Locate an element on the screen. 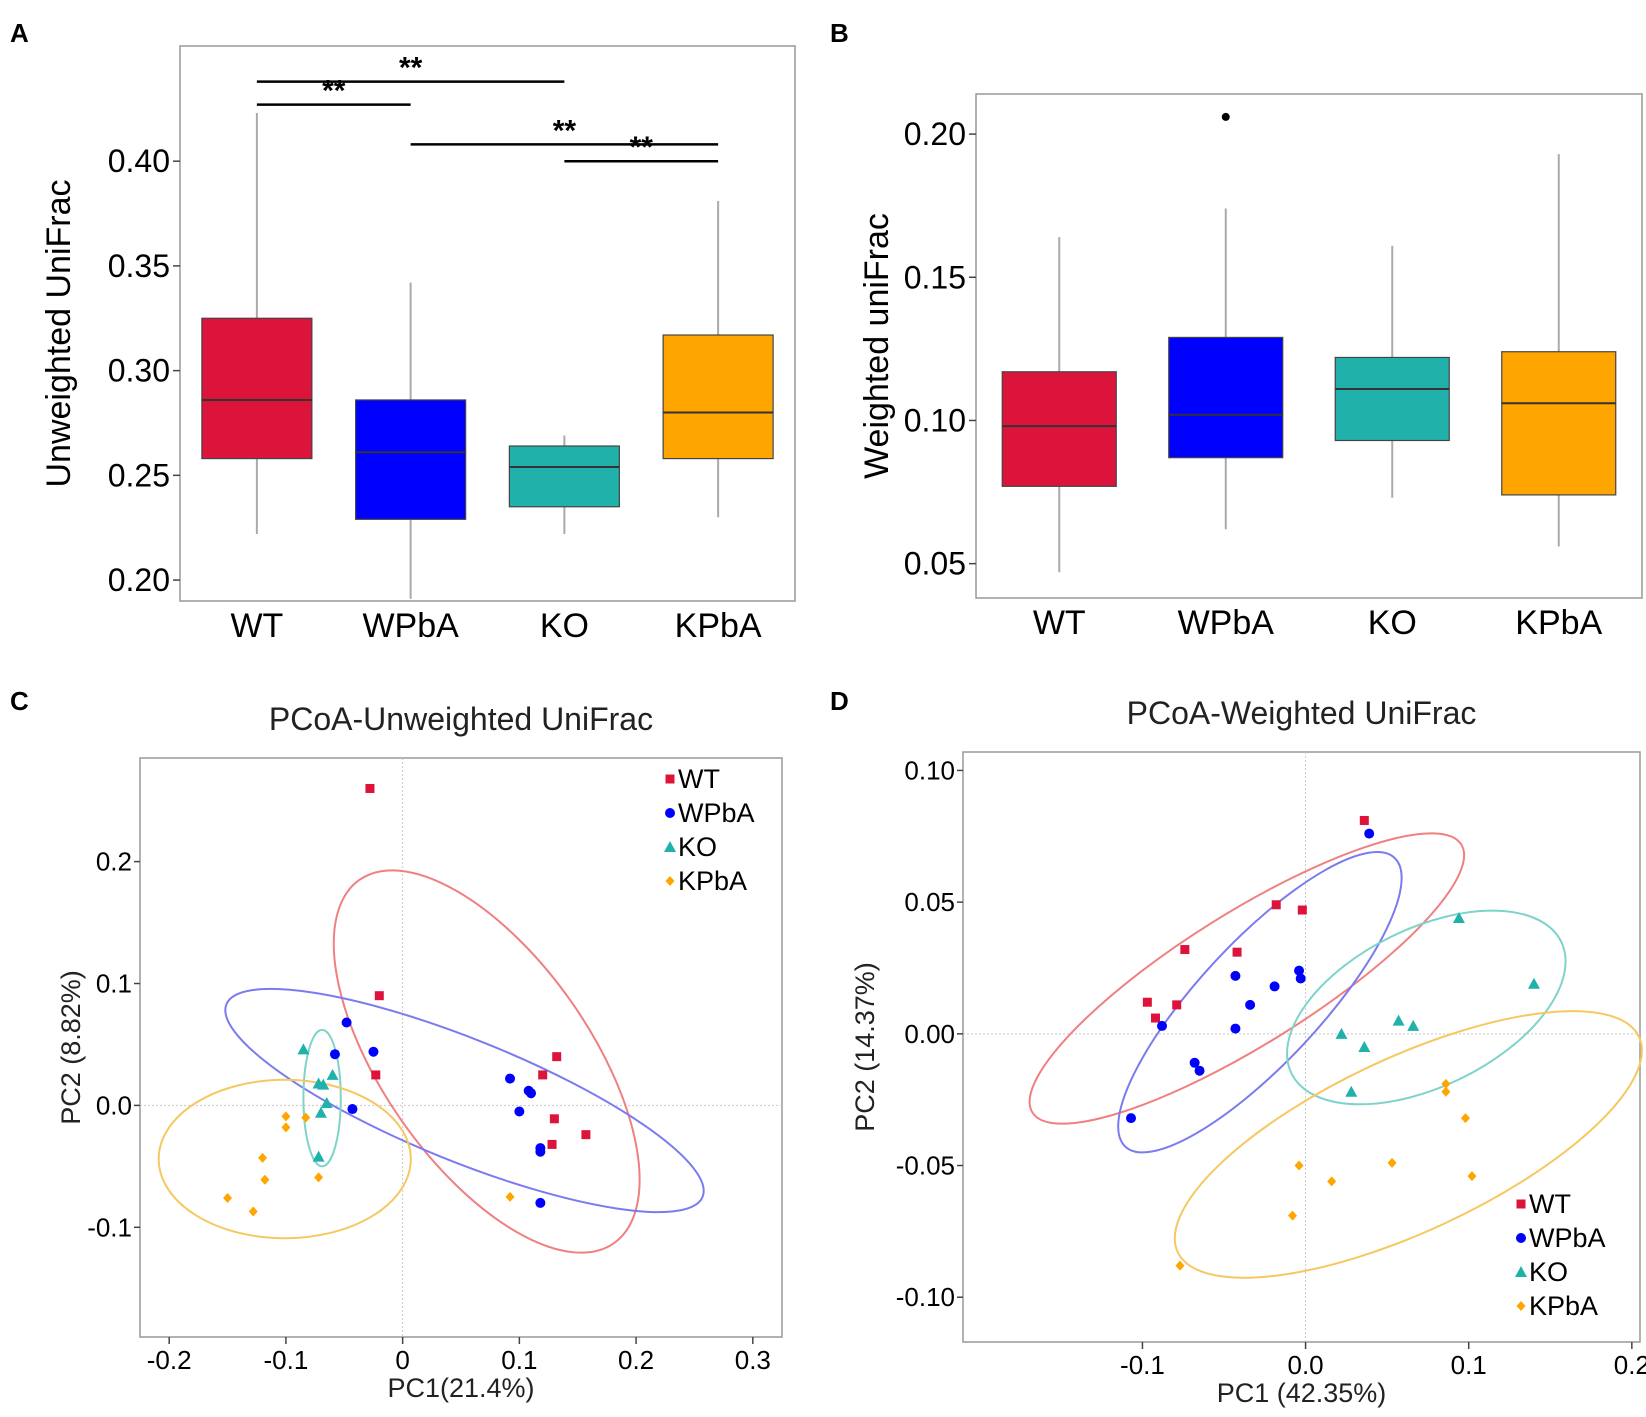 Image resolution: width=1646 pixels, height=1417 pixels. c-x-tick: -0.2 is located at coordinates (169, 1360).